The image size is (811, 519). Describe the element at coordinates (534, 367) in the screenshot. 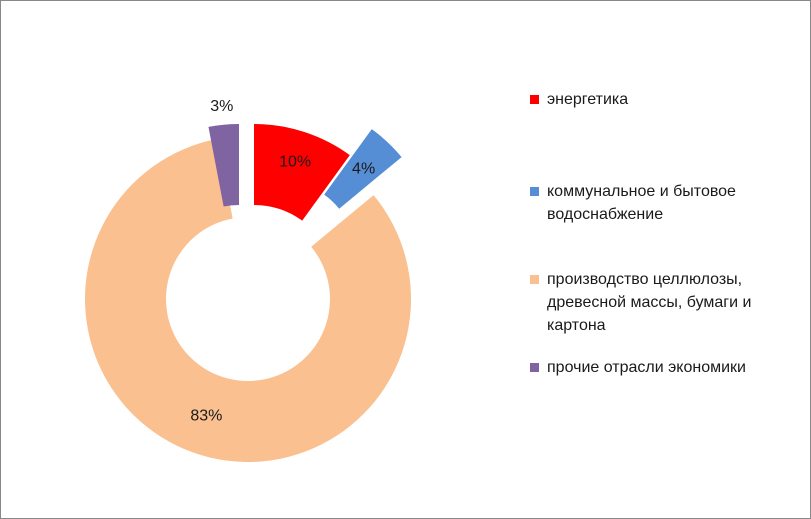

I see `legend-swatch-other` at that location.